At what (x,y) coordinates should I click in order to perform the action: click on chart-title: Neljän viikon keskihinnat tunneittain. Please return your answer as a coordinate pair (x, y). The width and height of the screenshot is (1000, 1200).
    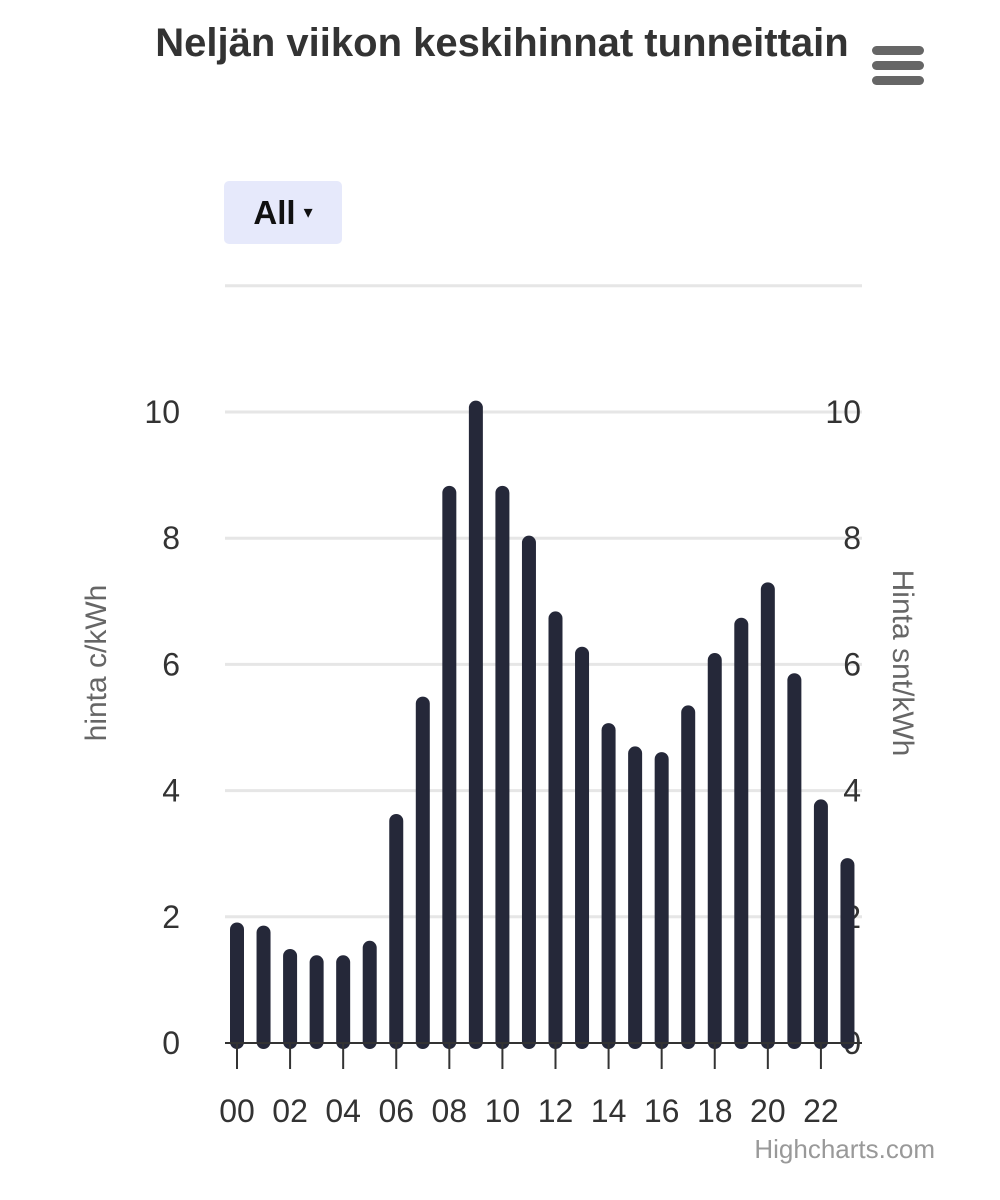
    Looking at the image, I should click on (502, 43).